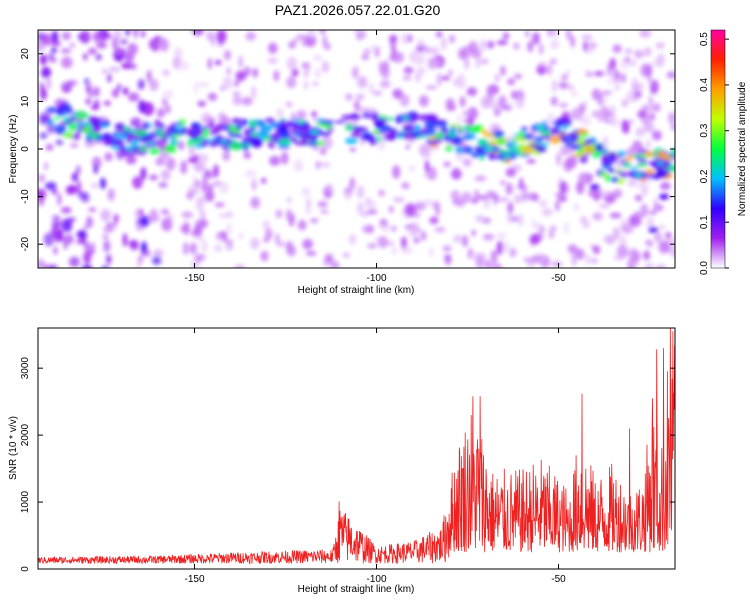 The image size is (750, 600). I want to click on snr-ytick-label: 0, so click(25, 569).